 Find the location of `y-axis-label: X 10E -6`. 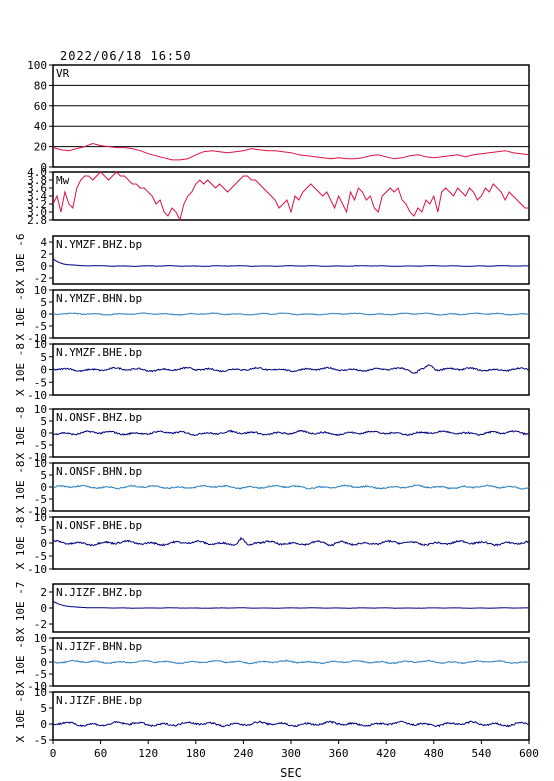

y-axis-label: X 10E -6 is located at coordinates (20, 260).